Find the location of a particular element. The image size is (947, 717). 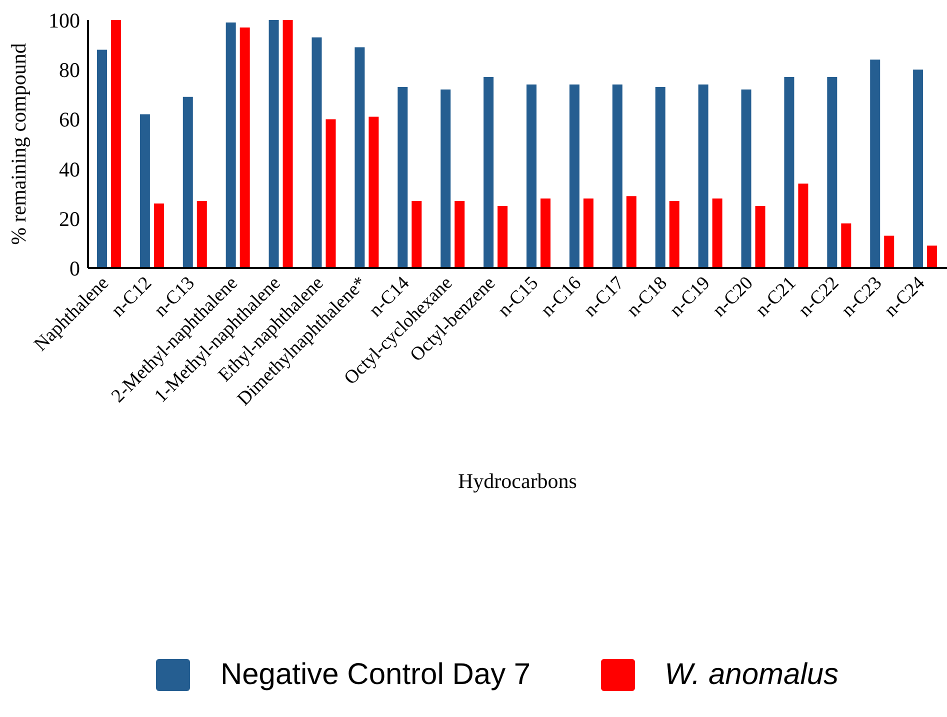

legend-label: W. anomalus is located at coordinates (751, 675).